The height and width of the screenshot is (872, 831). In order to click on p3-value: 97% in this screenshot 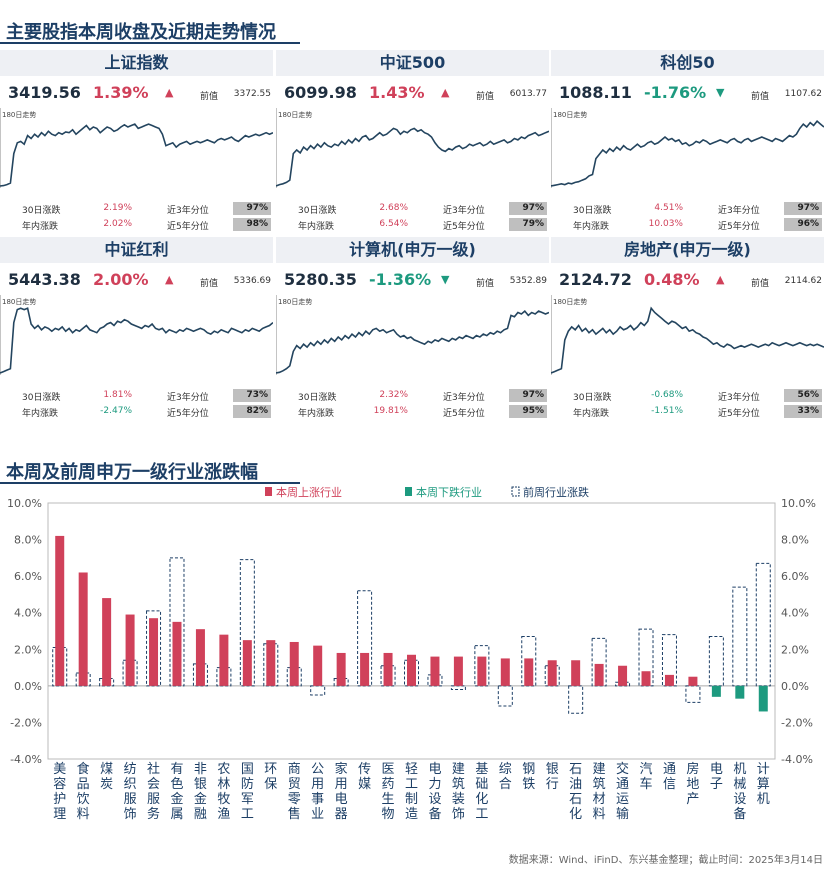, I will do `click(528, 395)`.